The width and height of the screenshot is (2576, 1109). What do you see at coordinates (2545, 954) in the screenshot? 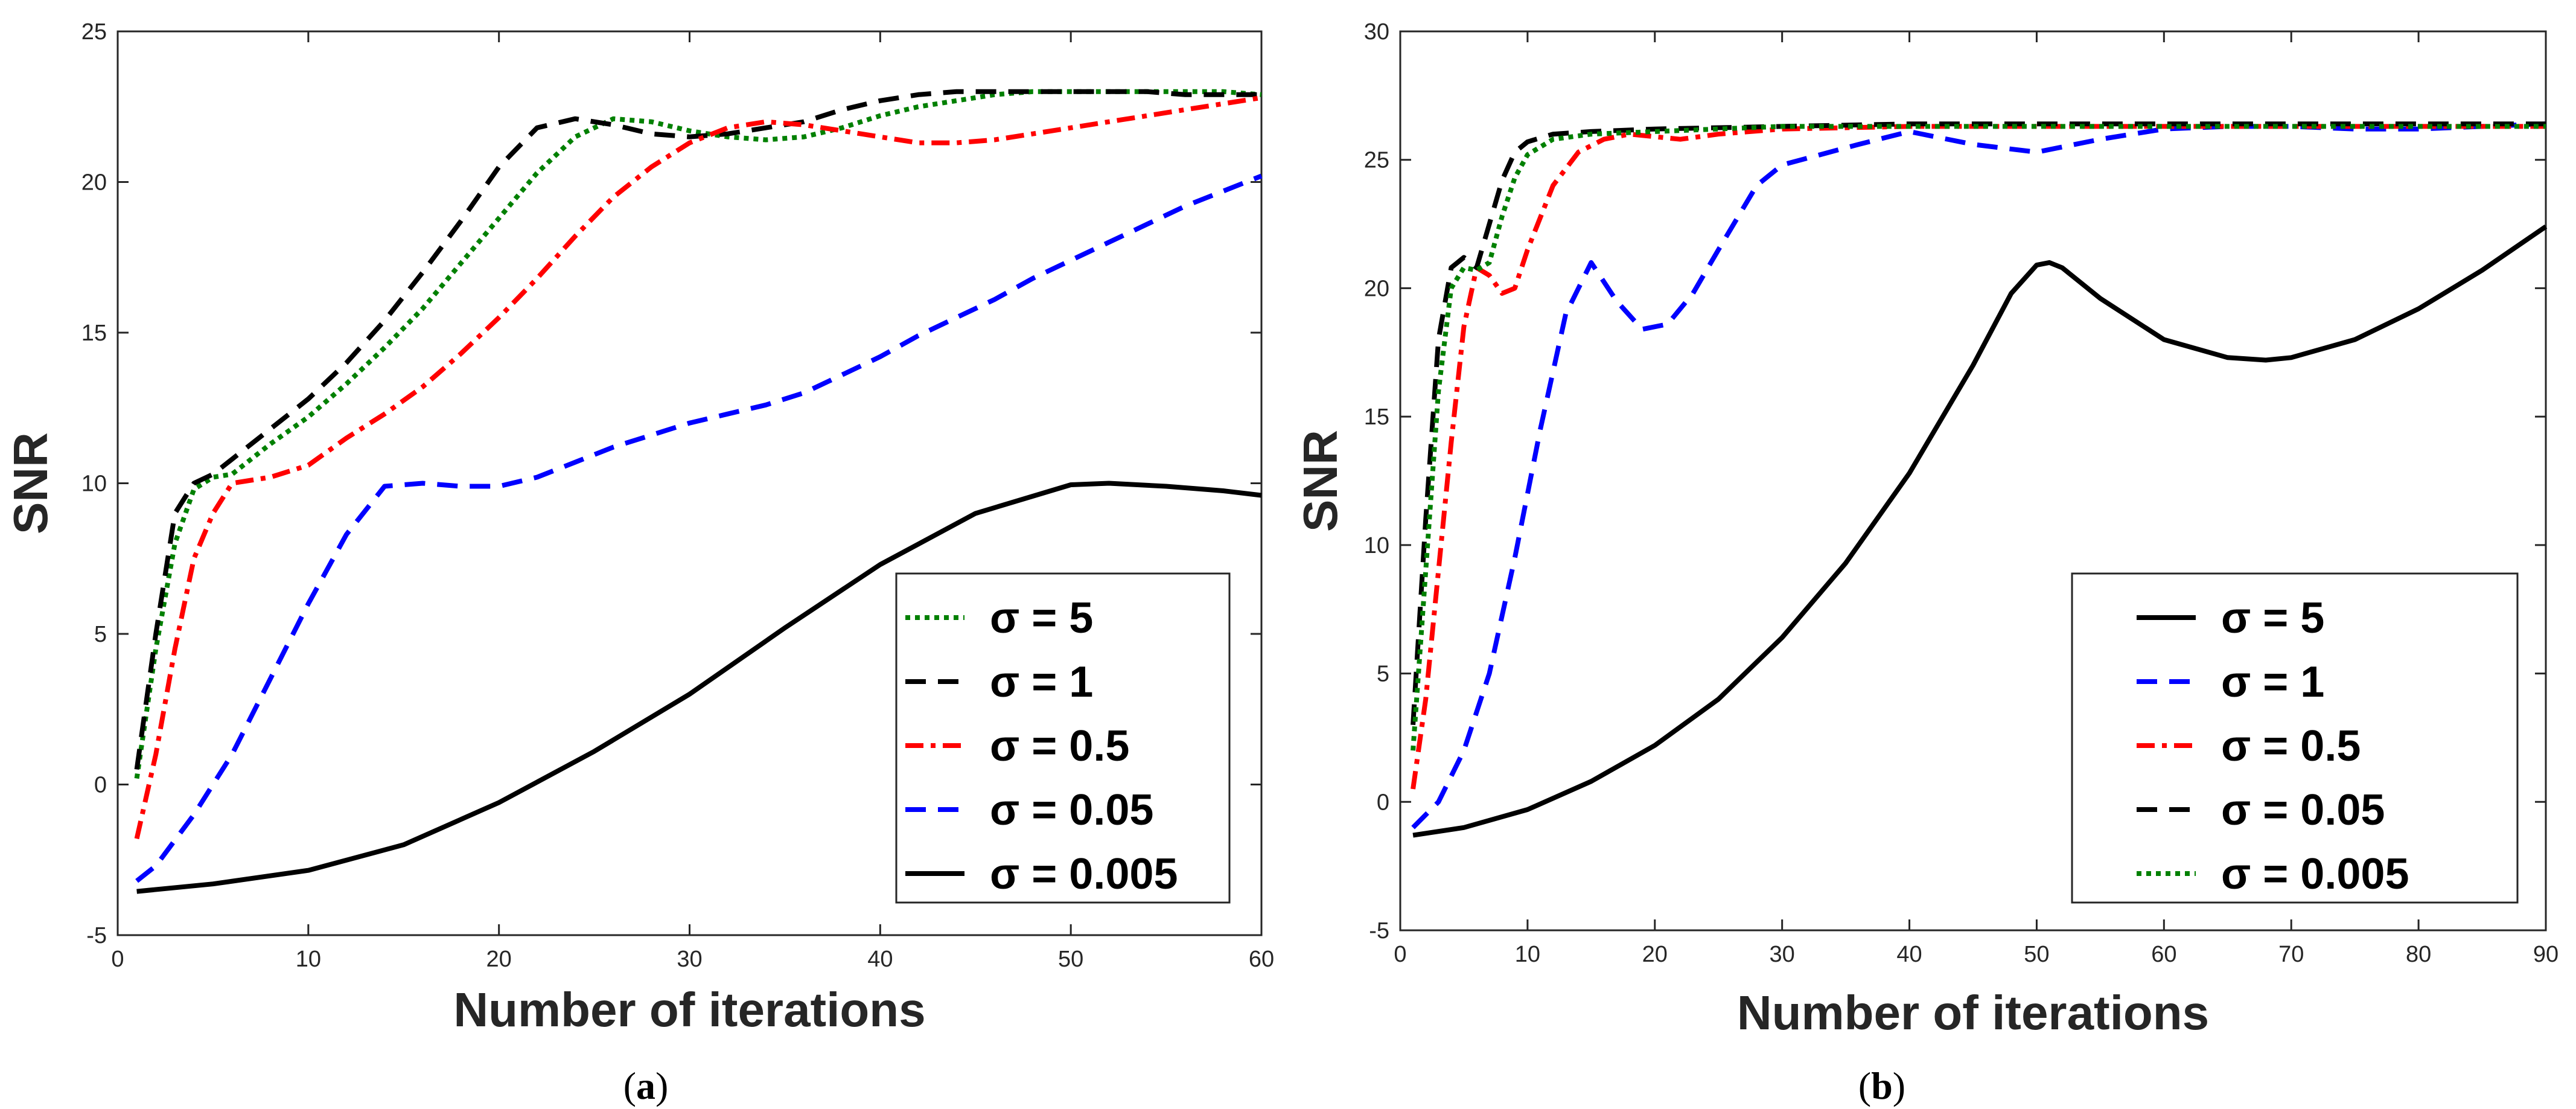
I see `x-tick-label: 90` at bounding box center [2545, 954].